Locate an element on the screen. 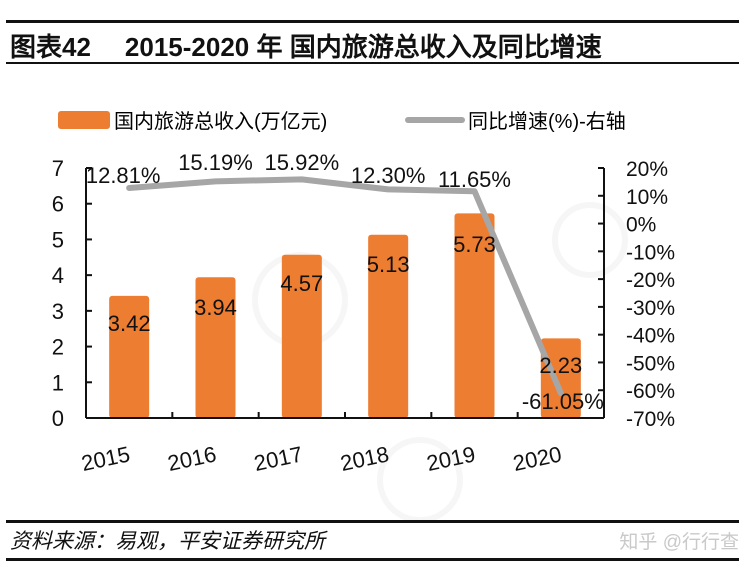  bar-2015 is located at coordinates (129, 356).